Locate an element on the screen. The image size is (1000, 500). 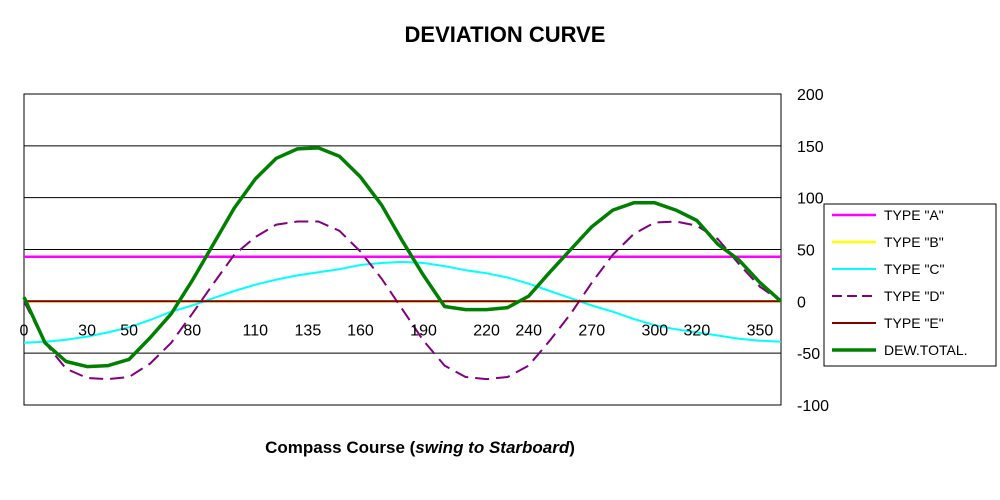
x-tick-label: 50 is located at coordinates (129, 330).